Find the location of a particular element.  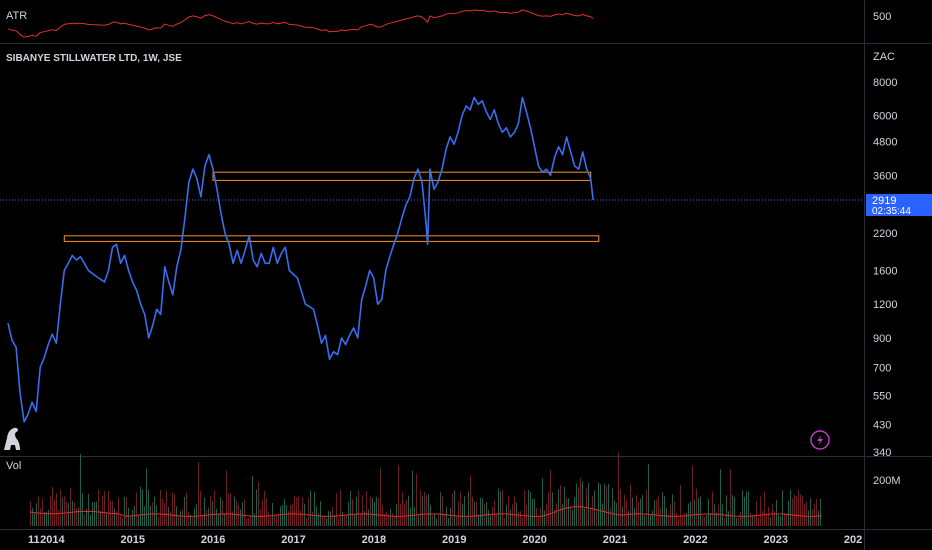

y-tick-label: 1600 is located at coordinates (885, 271).